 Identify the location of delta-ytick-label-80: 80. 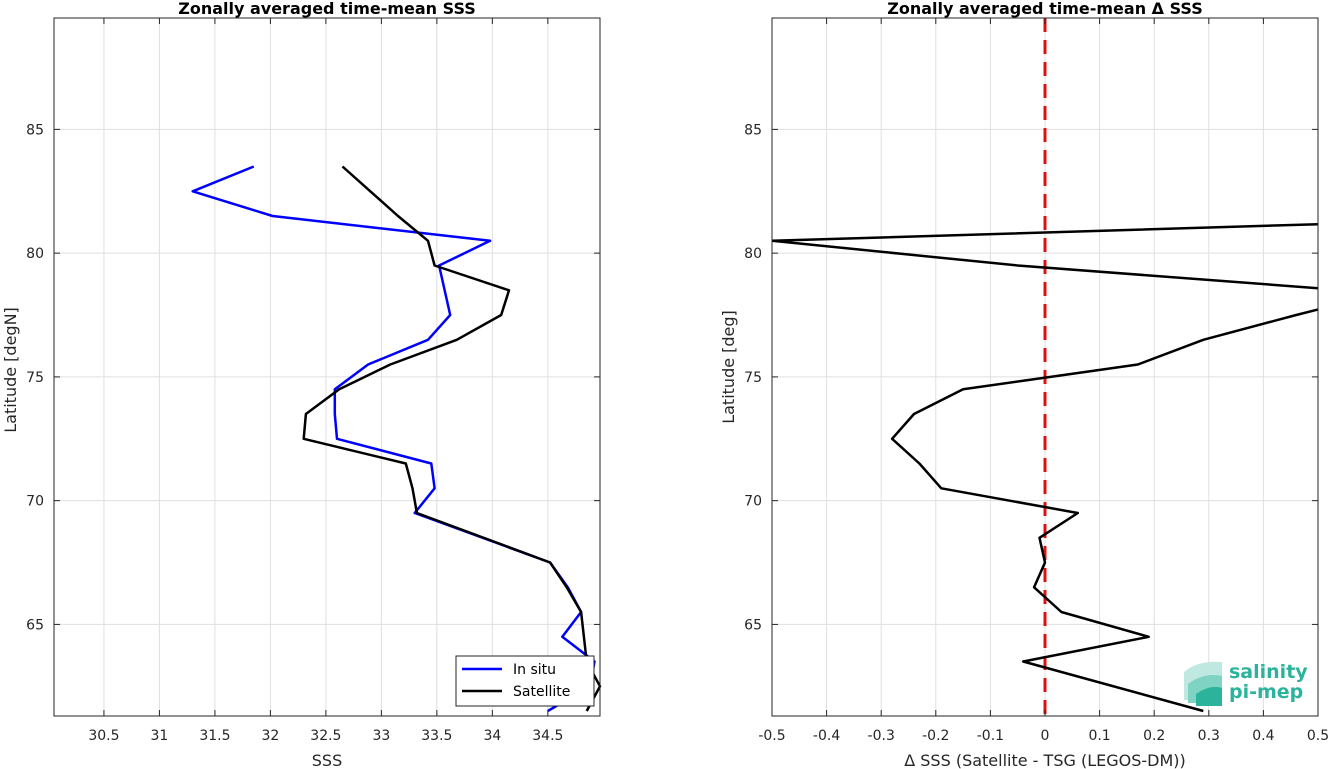
(753, 254).